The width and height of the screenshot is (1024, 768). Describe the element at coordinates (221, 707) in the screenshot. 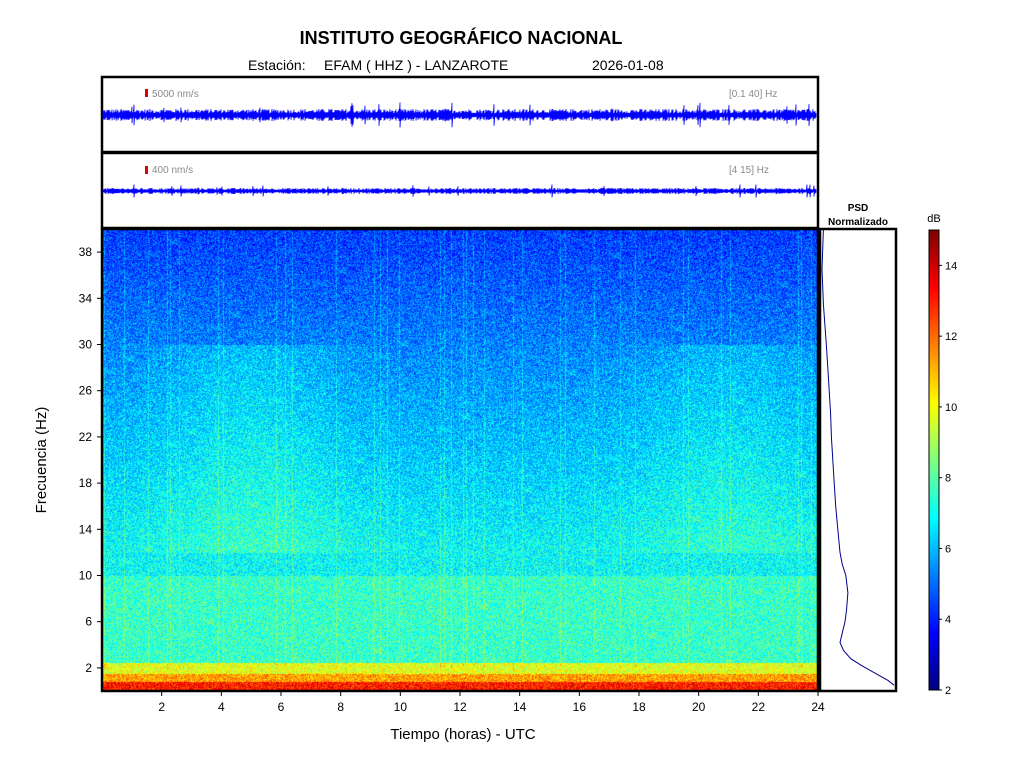

I see `x-tick-label: 4` at that location.